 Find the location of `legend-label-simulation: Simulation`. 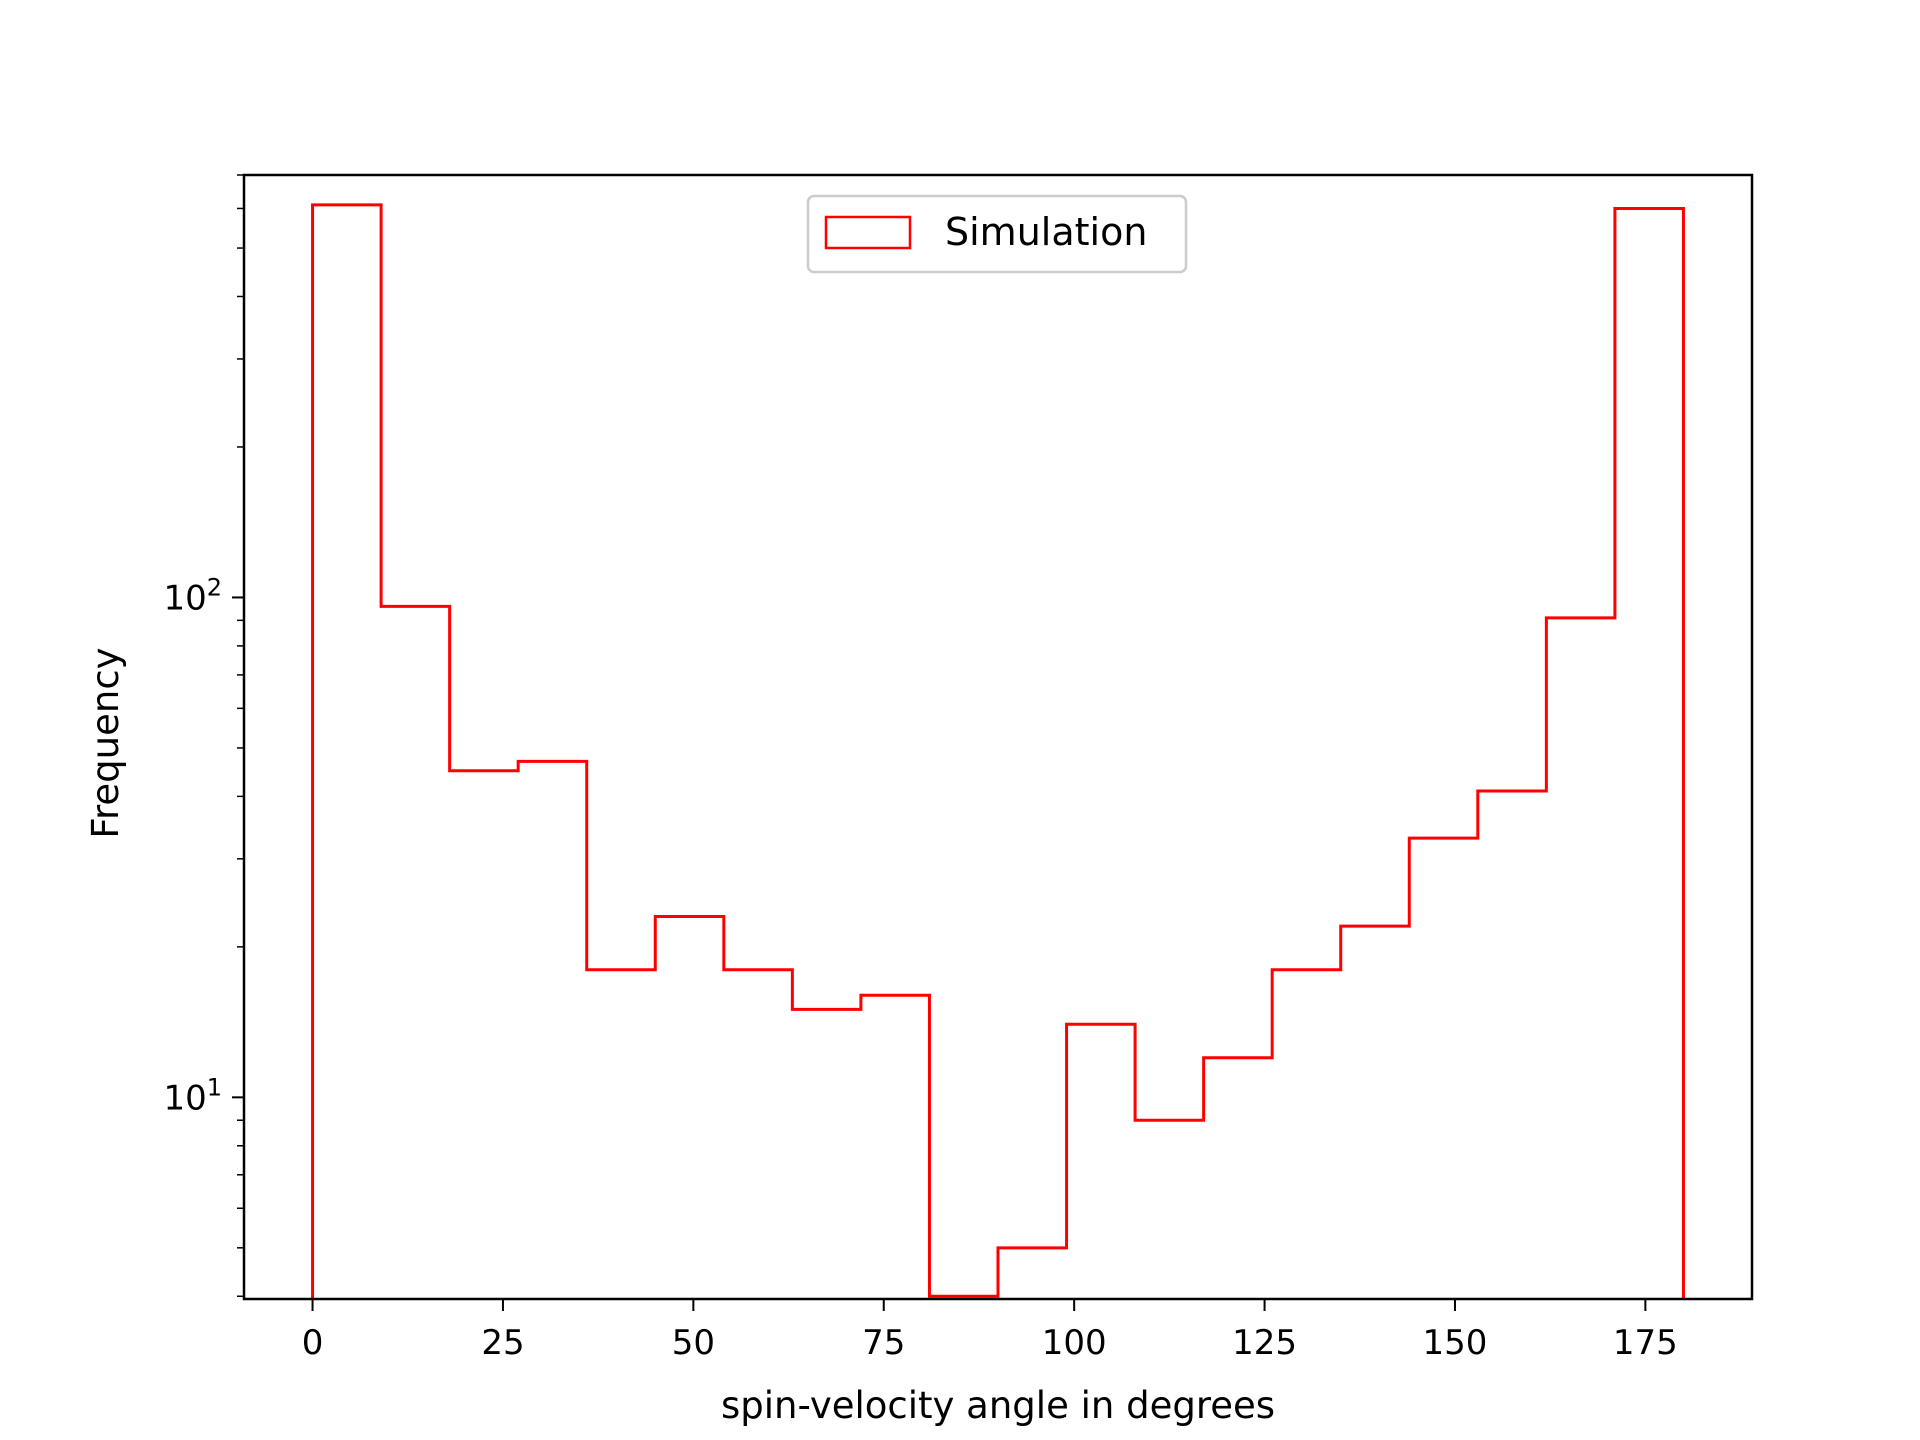

legend-label-simulation: Simulation is located at coordinates (1046, 232).